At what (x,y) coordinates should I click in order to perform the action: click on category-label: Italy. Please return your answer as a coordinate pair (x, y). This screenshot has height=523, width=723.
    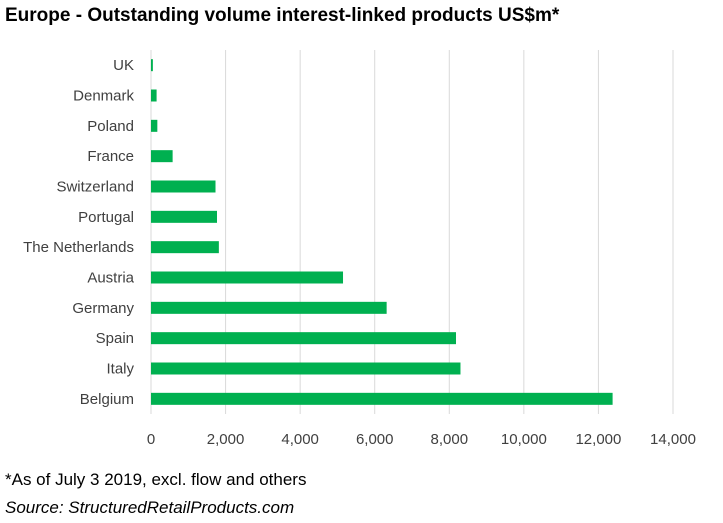
    Looking at the image, I should click on (120, 369).